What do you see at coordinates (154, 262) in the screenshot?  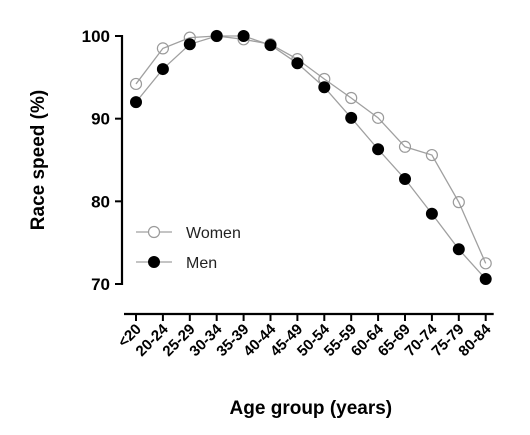 I see `legend-marker-men` at bounding box center [154, 262].